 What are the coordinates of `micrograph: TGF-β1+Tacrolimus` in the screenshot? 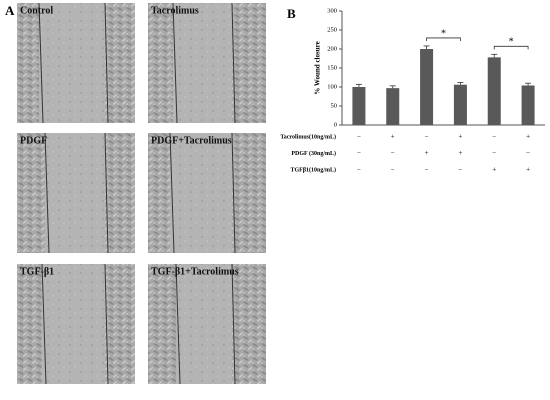 It's located at (207, 324).